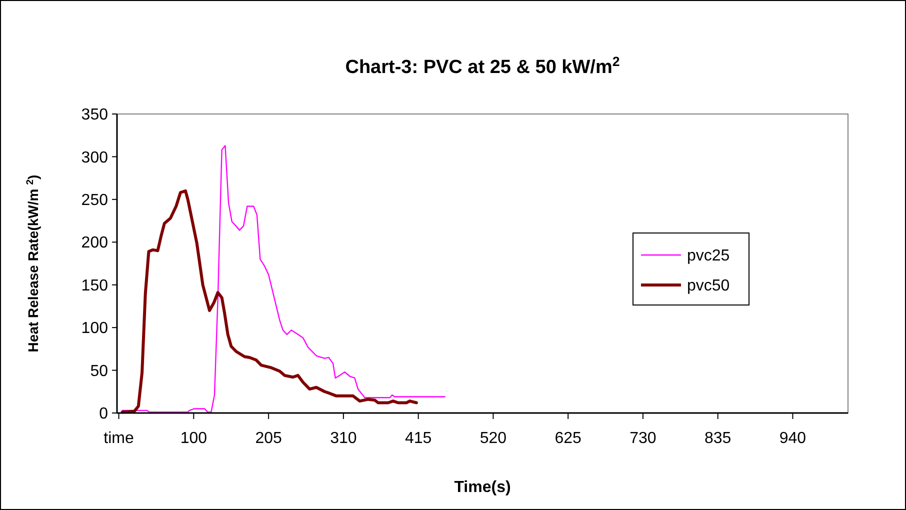 The width and height of the screenshot is (906, 510). What do you see at coordinates (493, 438) in the screenshot?
I see `x-tick-label: 520` at bounding box center [493, 438].